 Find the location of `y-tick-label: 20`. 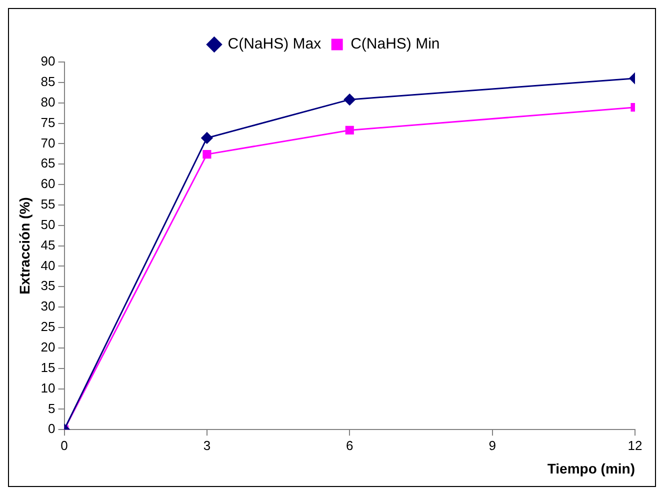

y-tick-label: 20 is located at coordinates (48, 346).